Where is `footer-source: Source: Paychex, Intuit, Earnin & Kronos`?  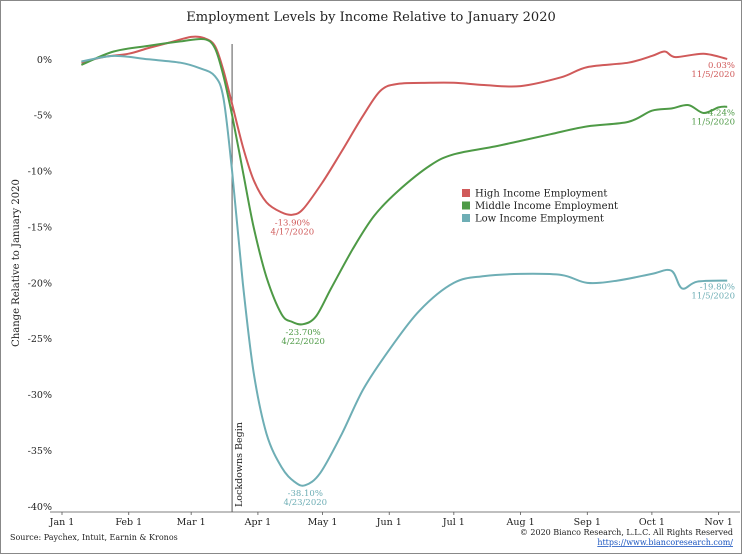 footer-source: Source: Paychex, Intuit, Earnin & Kronos is located at coordinates (94, 537).